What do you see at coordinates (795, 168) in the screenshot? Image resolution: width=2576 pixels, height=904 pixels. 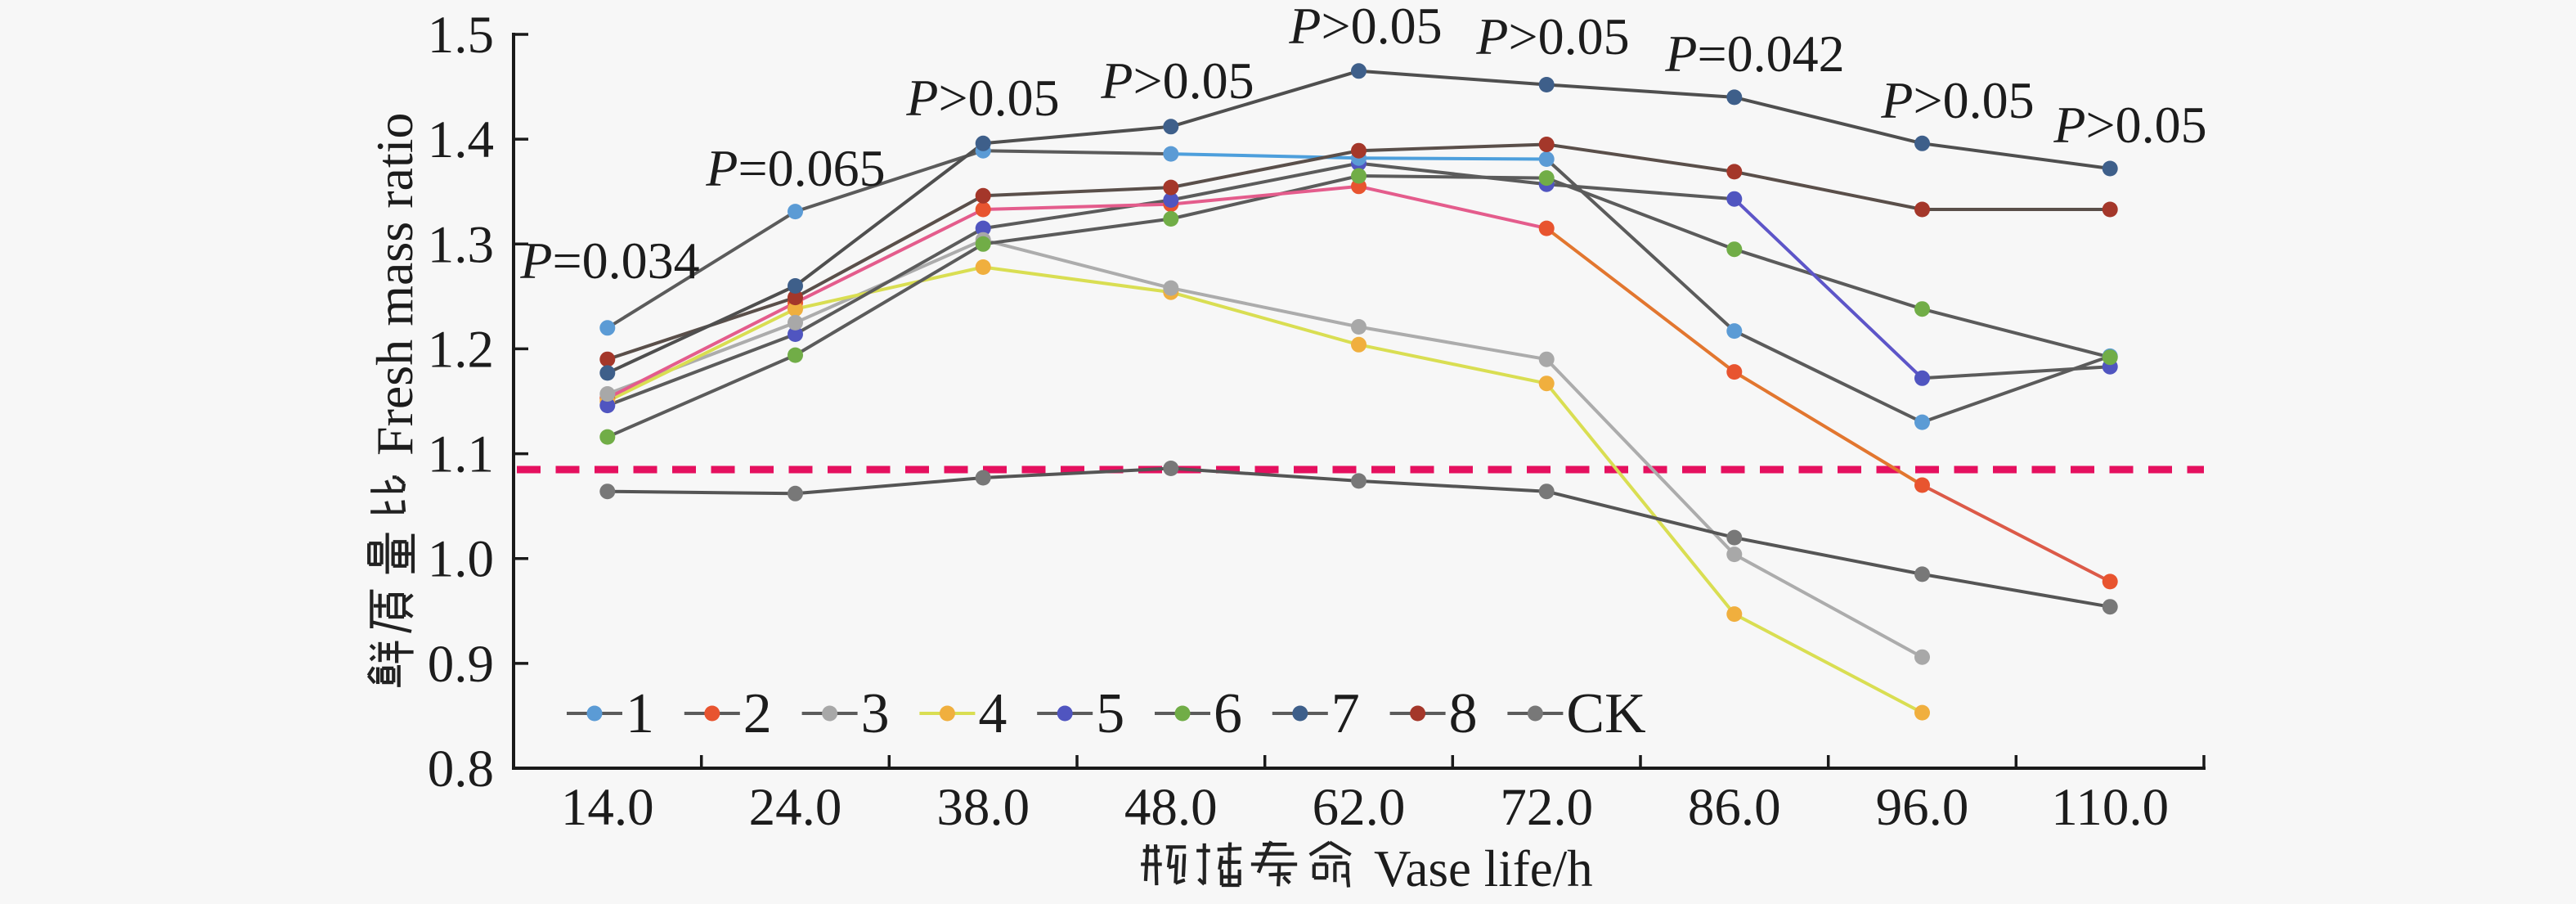 I see `svg-text: P=0.065` at bounding box center [795, 168].